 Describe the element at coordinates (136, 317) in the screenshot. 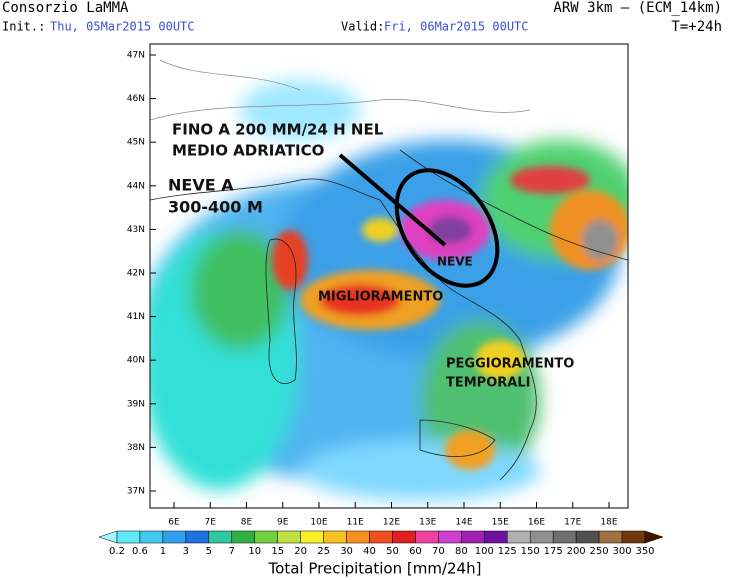

I see `lat-label: 41N` at that location.